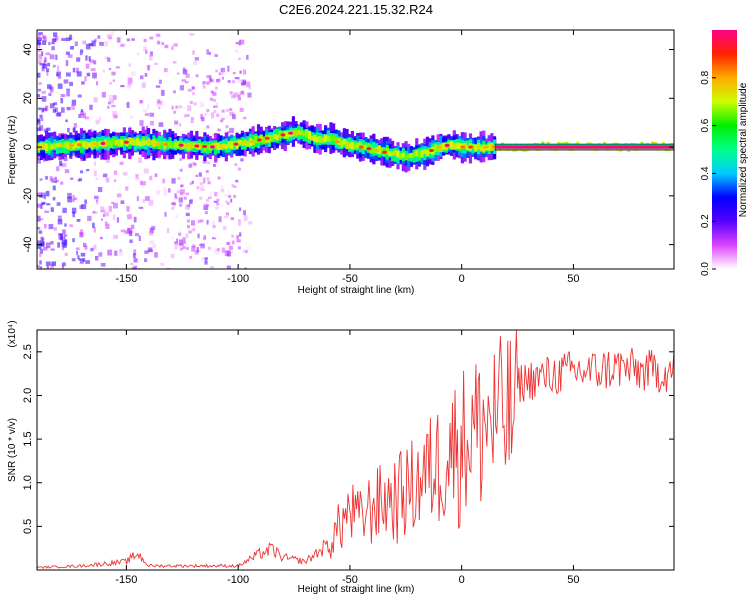 This screenshot has width=750, height=605. I want to click on x-tick-label: -150, so click(126, 279).